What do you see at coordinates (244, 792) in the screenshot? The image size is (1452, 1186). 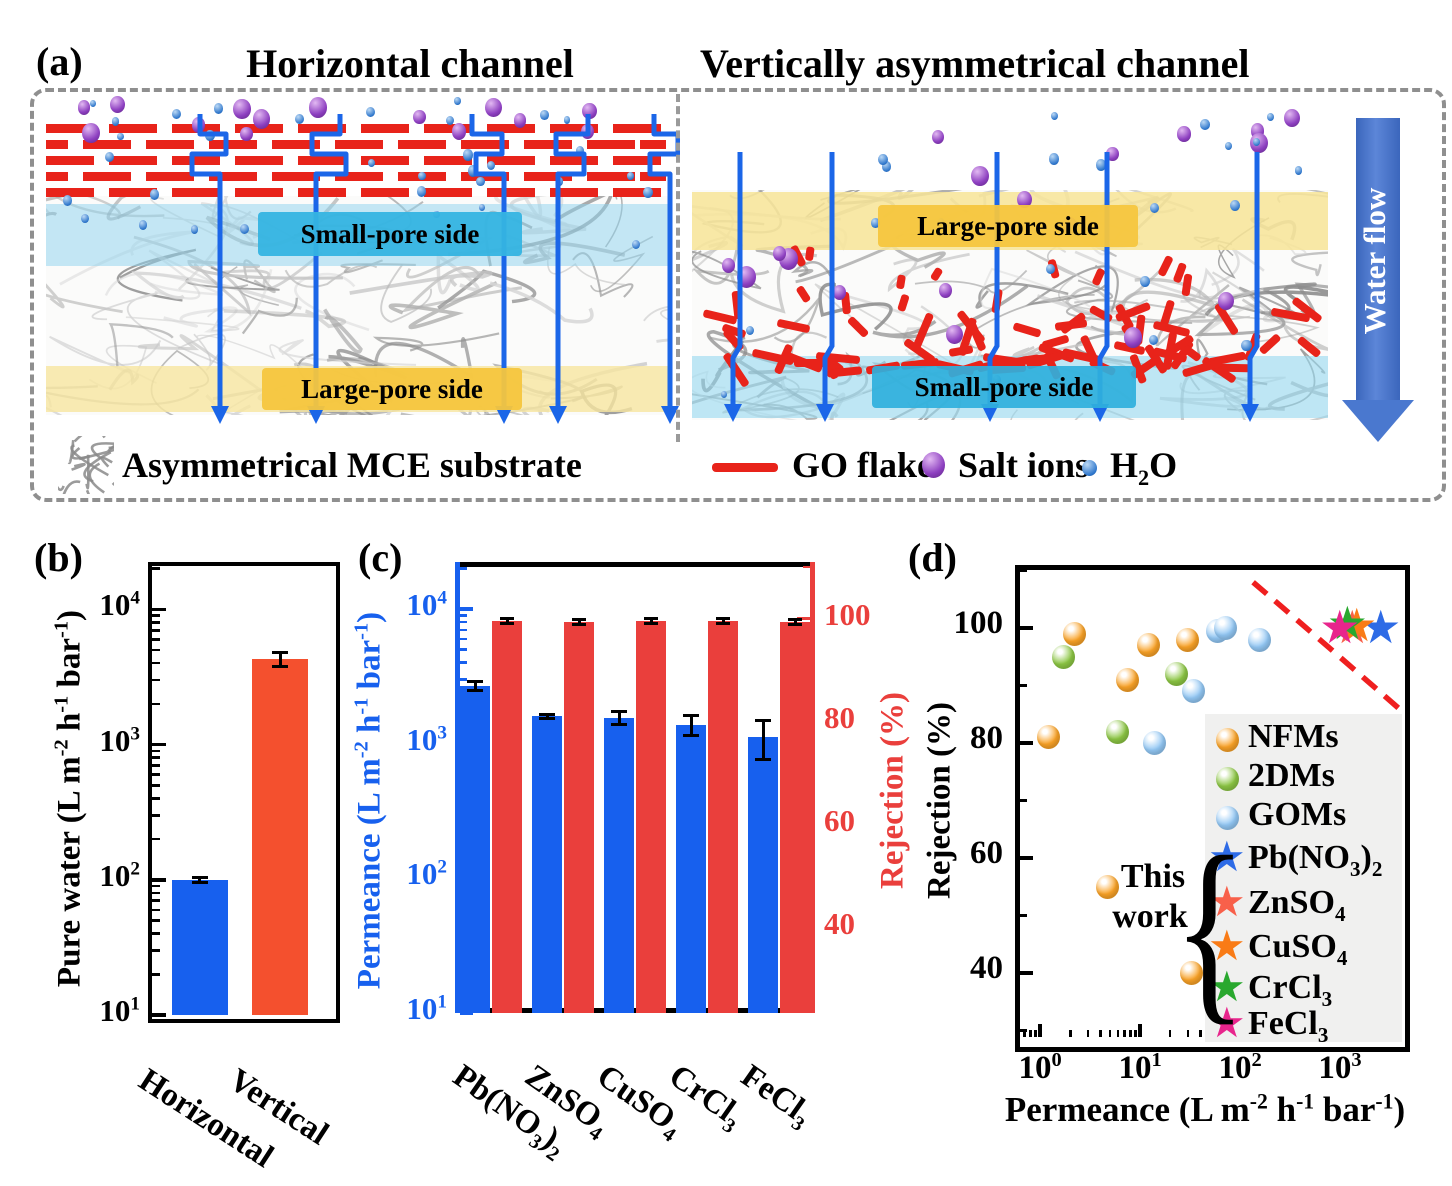 I see `panel-b-frame` at bounding box center [244, 792].